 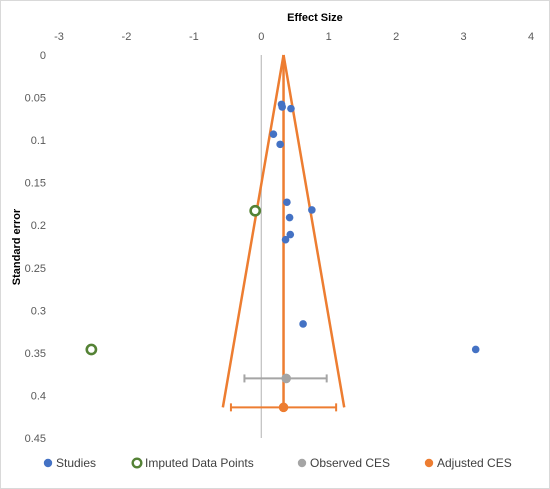 I want to click on x-tick-label: 4, so click(x=531, y=37).